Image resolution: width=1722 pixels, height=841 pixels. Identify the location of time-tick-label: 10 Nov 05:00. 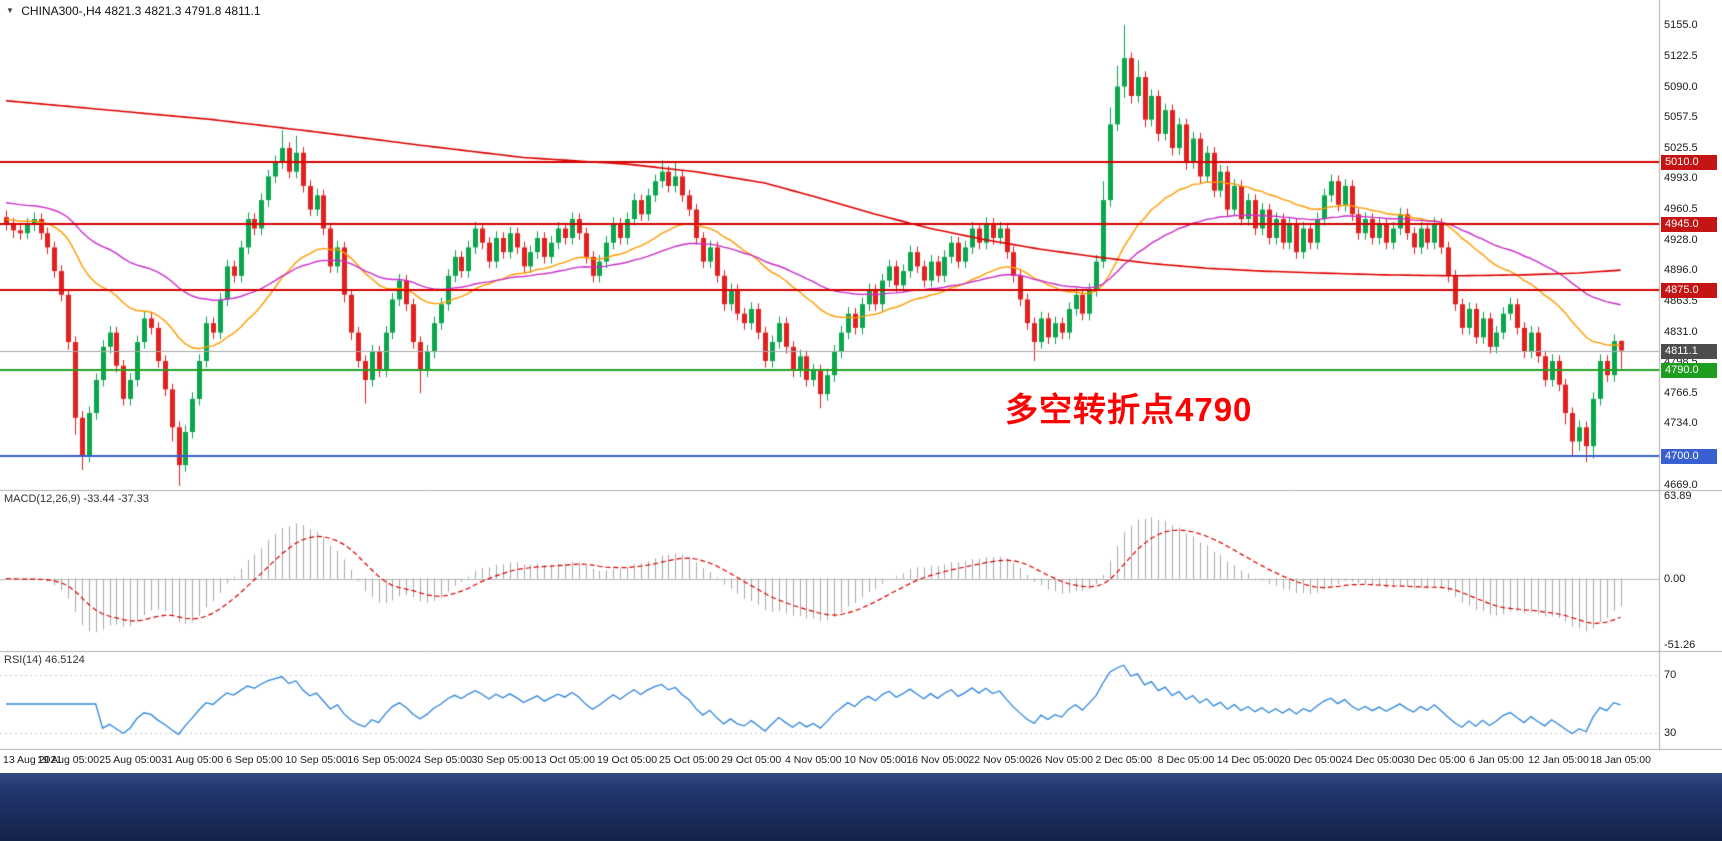
(875, 760).